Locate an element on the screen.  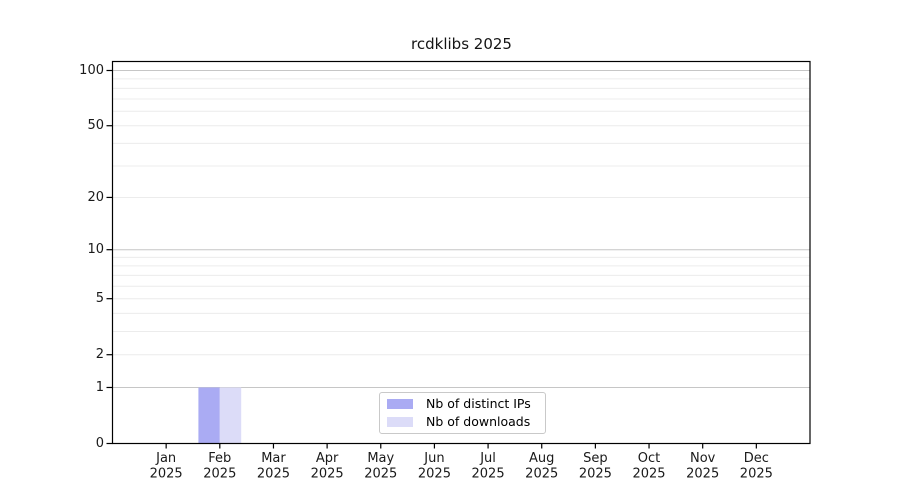
legend-swatch-distinct-ips is located at coordinates (400, 404).